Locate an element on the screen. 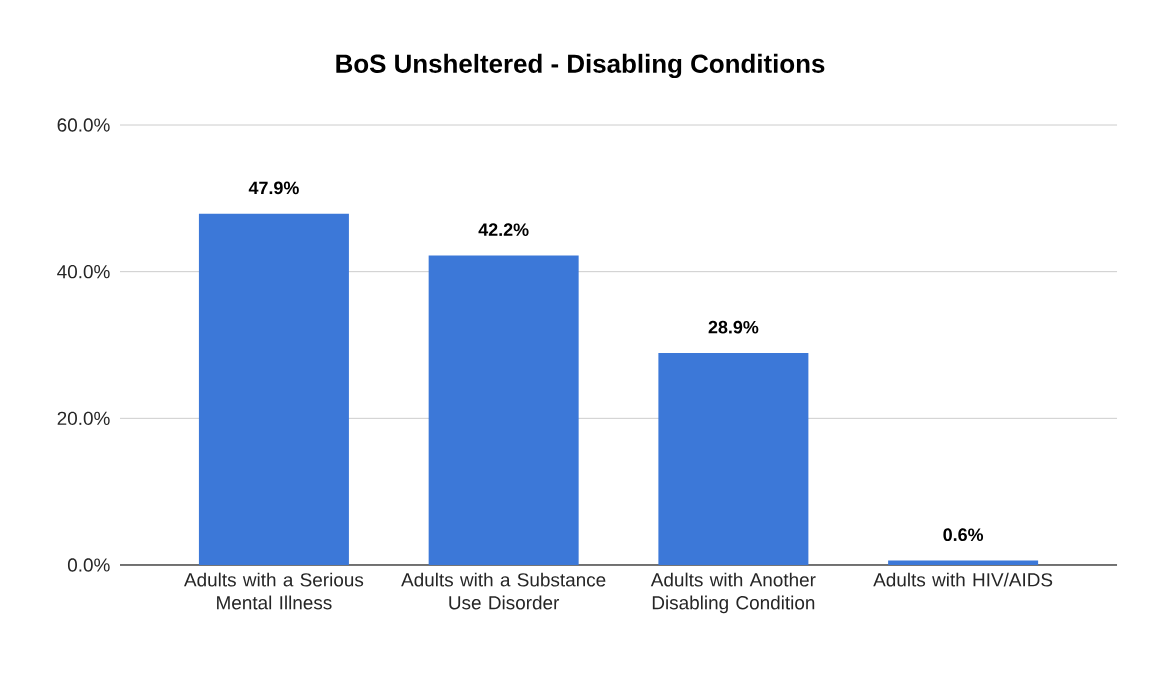 This screenshot has height=698, width=1153. data-label: 0.6% is located at coordinates (963, 535).